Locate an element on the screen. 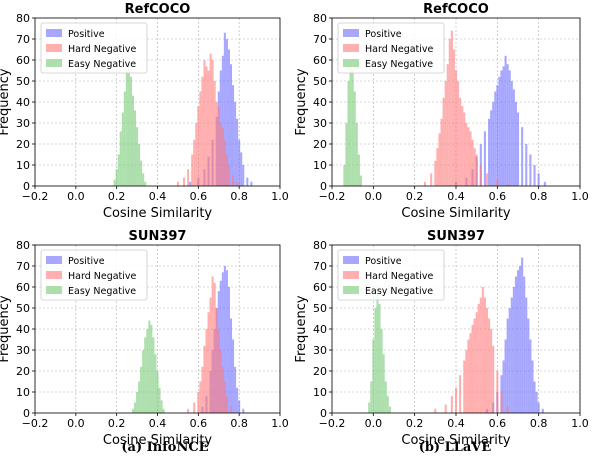  x-tick-label: 0.2 is located at coordinates (415, 196).